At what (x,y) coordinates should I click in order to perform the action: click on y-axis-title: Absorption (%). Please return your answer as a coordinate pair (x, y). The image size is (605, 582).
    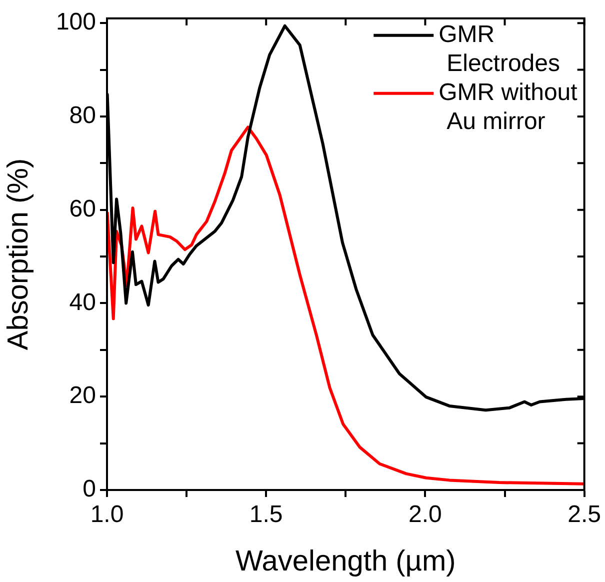
    Looking at the image, I should click on (18, 254).